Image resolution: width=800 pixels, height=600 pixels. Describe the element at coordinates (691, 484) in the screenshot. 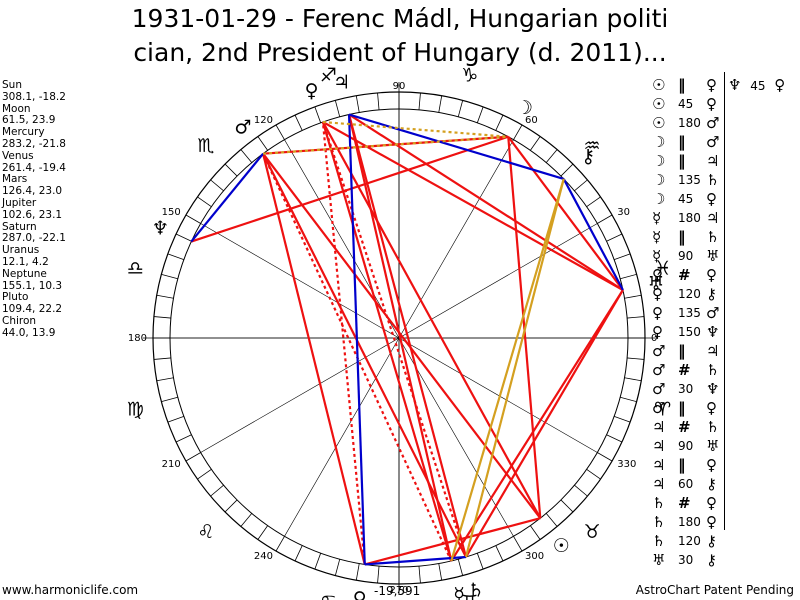

I see `aspect-row: ♃ 60 ⚷` at that location.